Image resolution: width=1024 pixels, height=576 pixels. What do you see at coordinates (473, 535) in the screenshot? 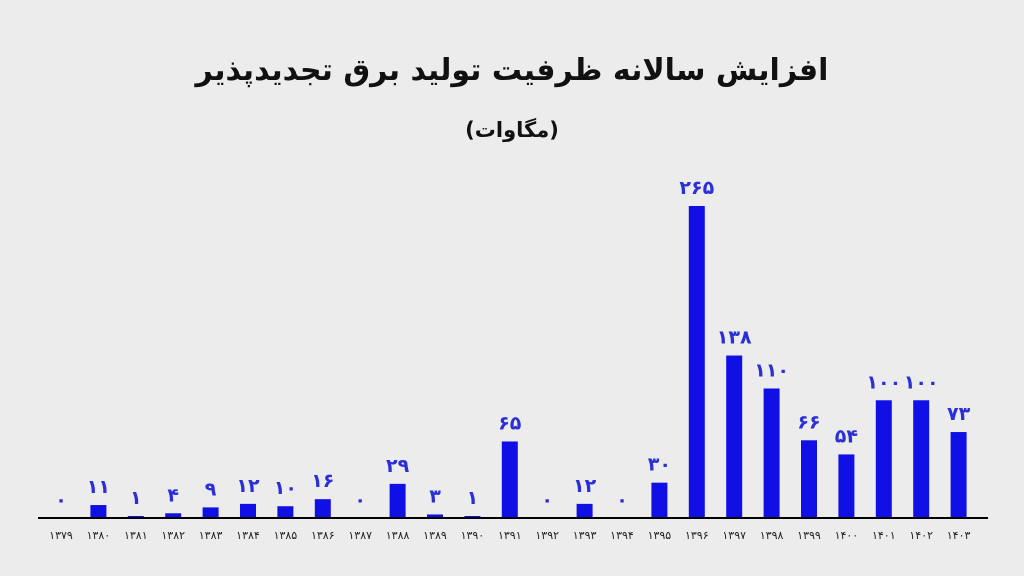
I see `x-tick-label-11: ۱۳۹۰` at bounding box center [473, 535].